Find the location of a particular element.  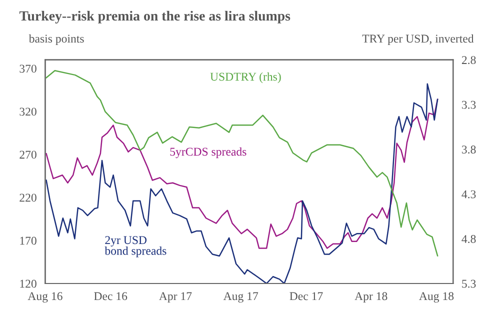

x-tick-label: Aug 16 is located at coordinates (45, 297).